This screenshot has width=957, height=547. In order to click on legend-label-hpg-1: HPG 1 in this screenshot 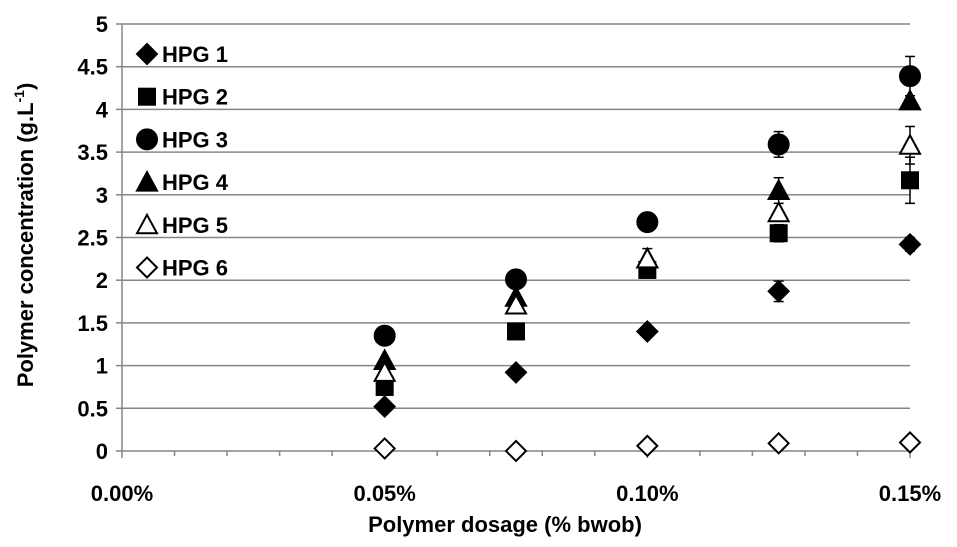, I will do `click(195, 54)`.